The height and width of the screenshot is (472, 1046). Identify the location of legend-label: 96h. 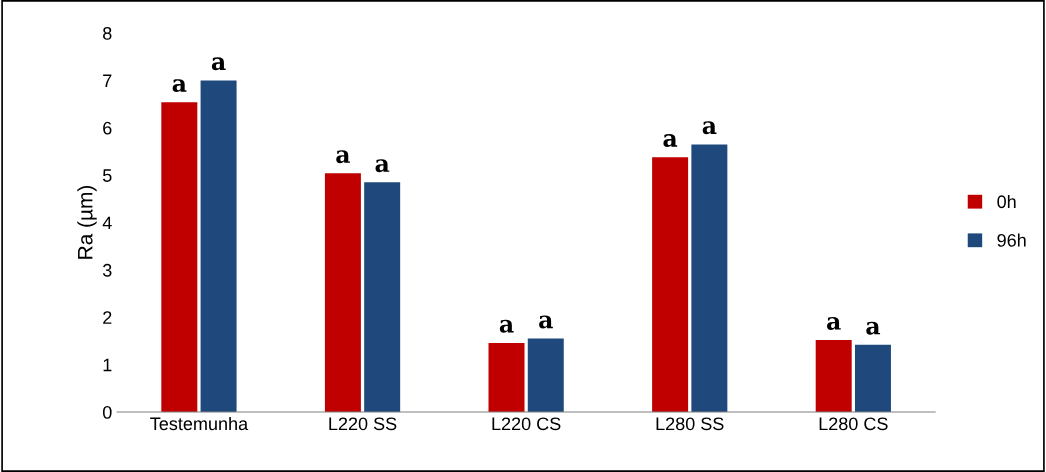
(1011, 240).